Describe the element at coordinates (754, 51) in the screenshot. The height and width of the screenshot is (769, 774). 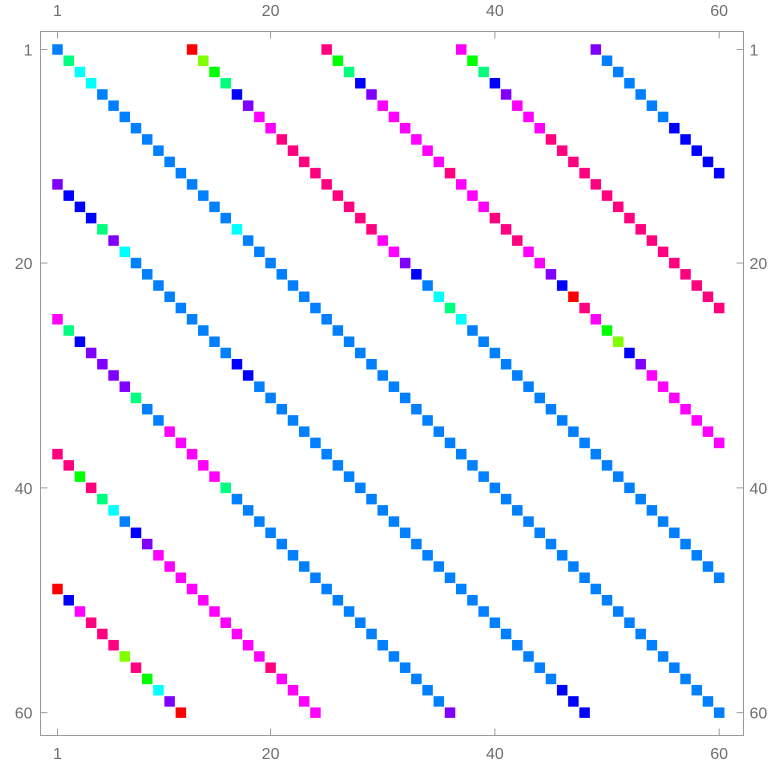
I see `y-tick-label-right: 1` at that location.